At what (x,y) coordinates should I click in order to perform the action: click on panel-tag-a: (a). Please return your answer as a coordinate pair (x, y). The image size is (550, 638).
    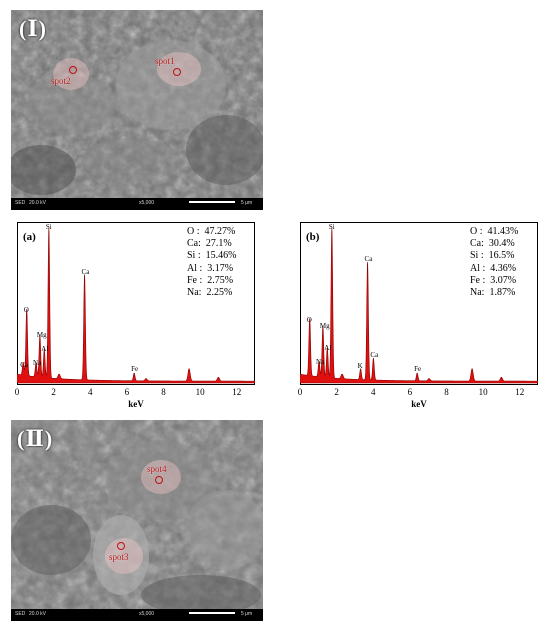
    Looking at the image, I should click on (29, 237).